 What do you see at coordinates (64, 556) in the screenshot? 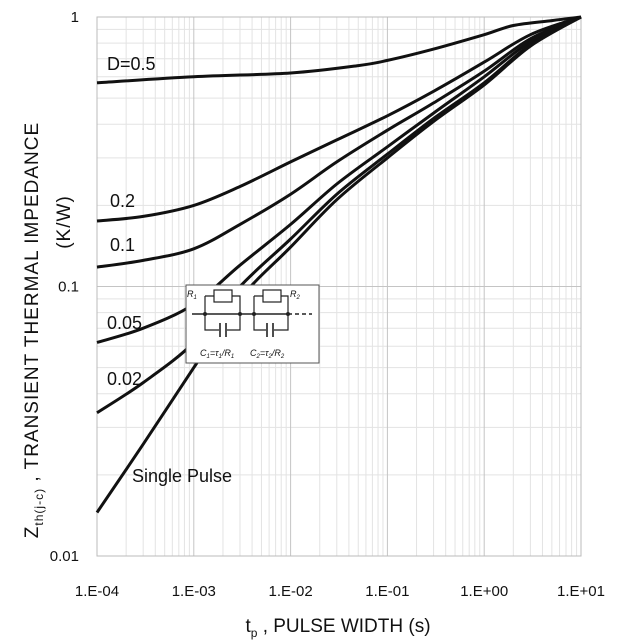
I see `y-tick-label: 0.01` at bounding box center [64, 556].